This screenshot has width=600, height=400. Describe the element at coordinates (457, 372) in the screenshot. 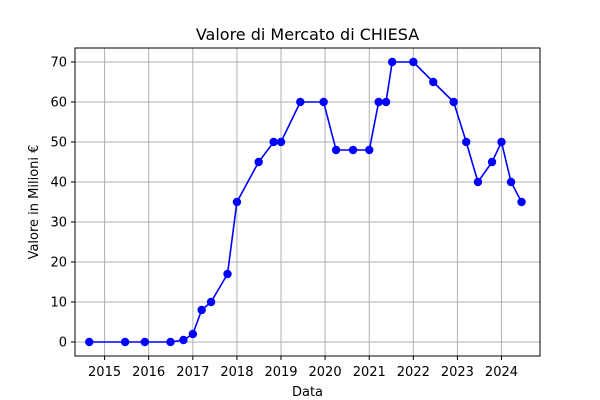

I see `x-tick-label: 2023` at that location.